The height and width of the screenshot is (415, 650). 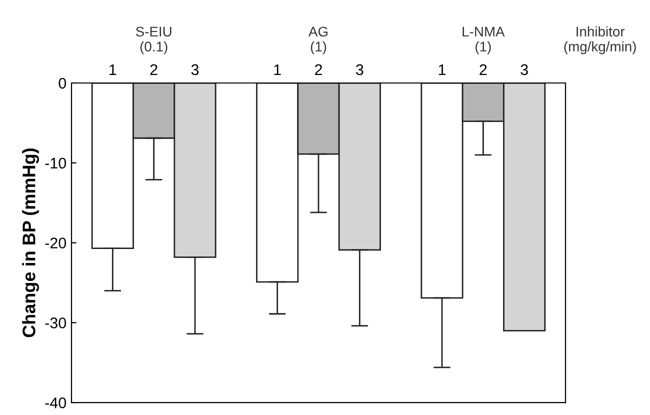 I want to click on text: S-EIU (0.1), so click(x=154, y=40).